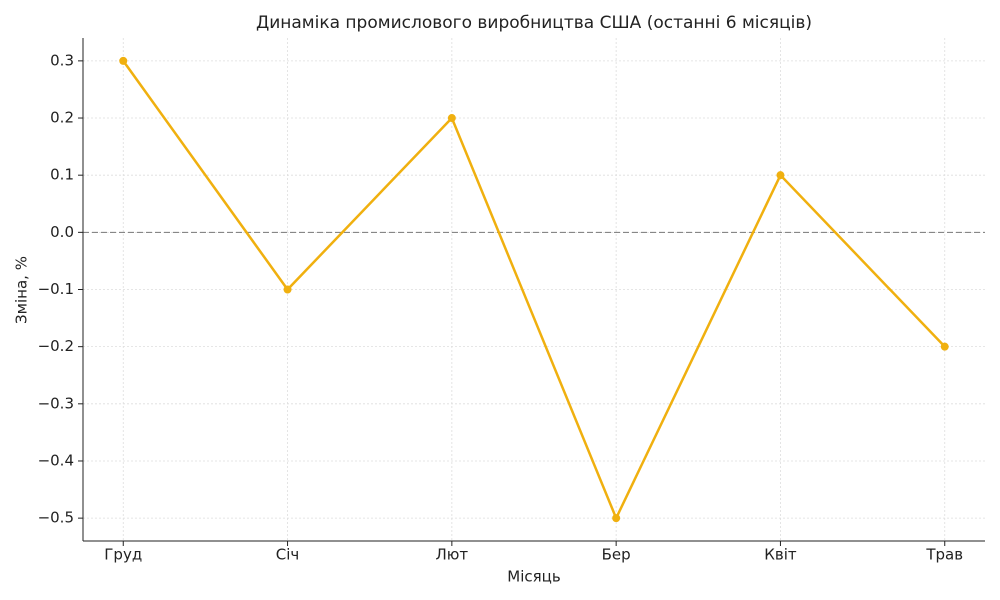 The height and width of the screenshot is (600, 1000). Describe the element at coordinates (62, 118) in the screenshot. I see `y-tick-label: 0.2` at that location.